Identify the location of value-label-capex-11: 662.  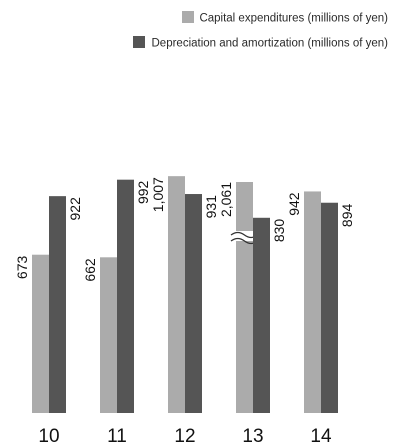
(90, 270).